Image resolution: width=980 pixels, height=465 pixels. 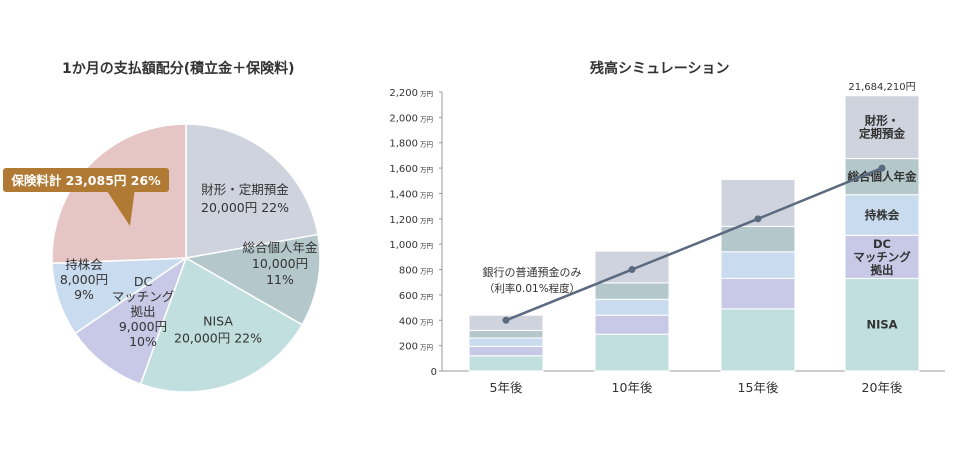 What do you see at coordinates (403, 93) in the screenshot?
I see `y-tick-label: 2,200` at bounding box center [403, 93].